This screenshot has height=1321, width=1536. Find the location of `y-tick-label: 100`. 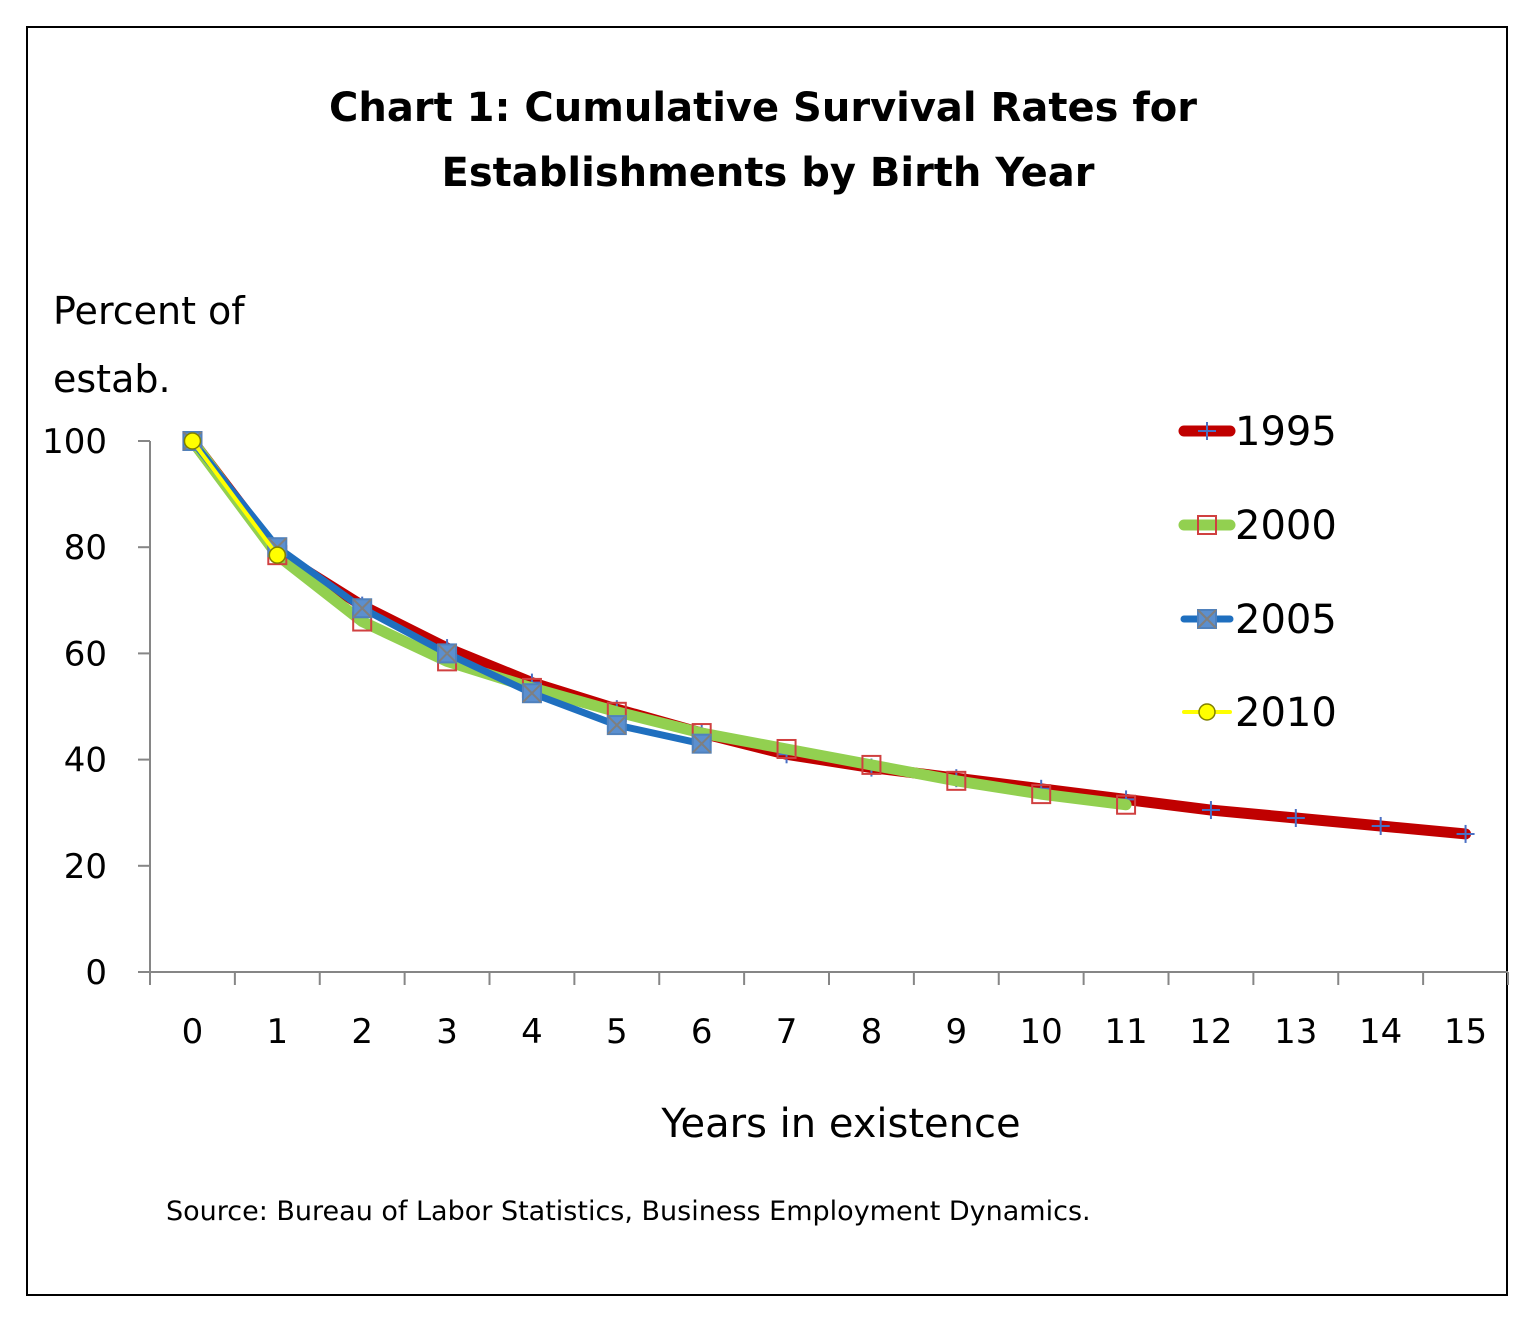

y-tick-label: 100 is located at coordinates (74, 442).